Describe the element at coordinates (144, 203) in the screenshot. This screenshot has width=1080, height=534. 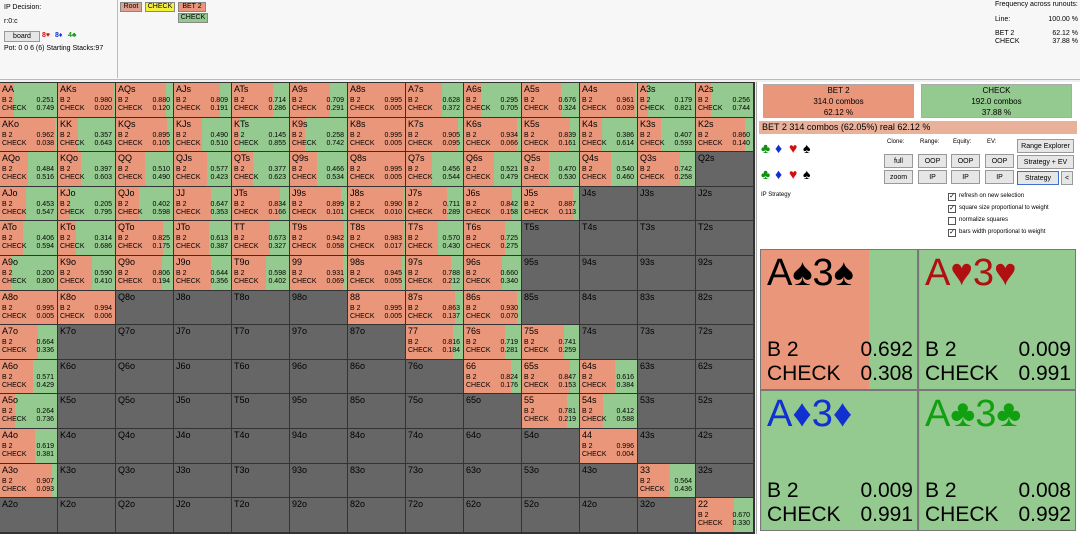
I see `hand-cell: B 2 0.402 CHECK 0.598 QJo` at that location.